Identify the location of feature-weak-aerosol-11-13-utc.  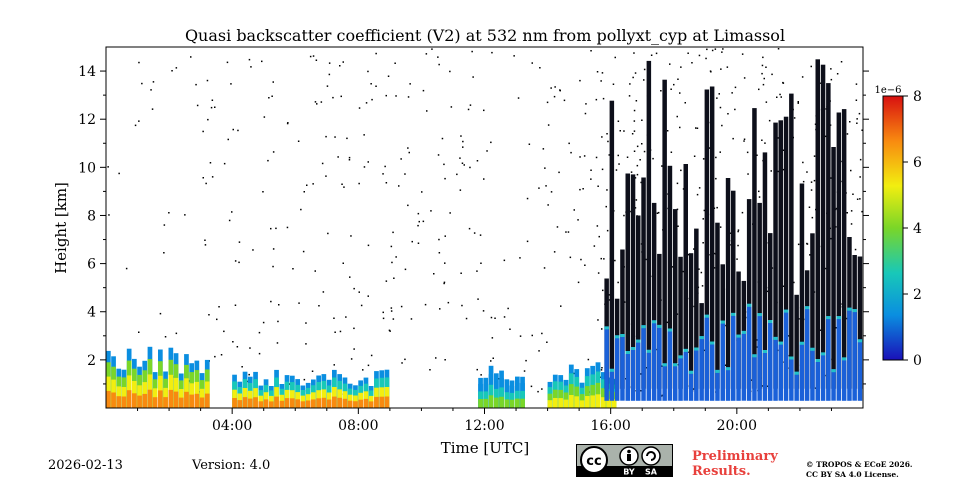
(501, 386).